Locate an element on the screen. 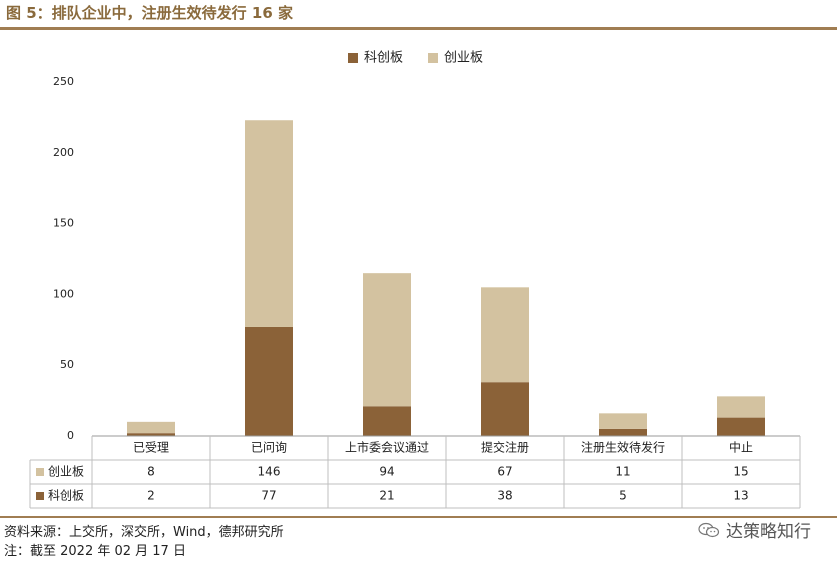 The height and width of the screenshot is (561, 837). category-label-2: 上市委会议通过 is located at coordinates (387, 447).